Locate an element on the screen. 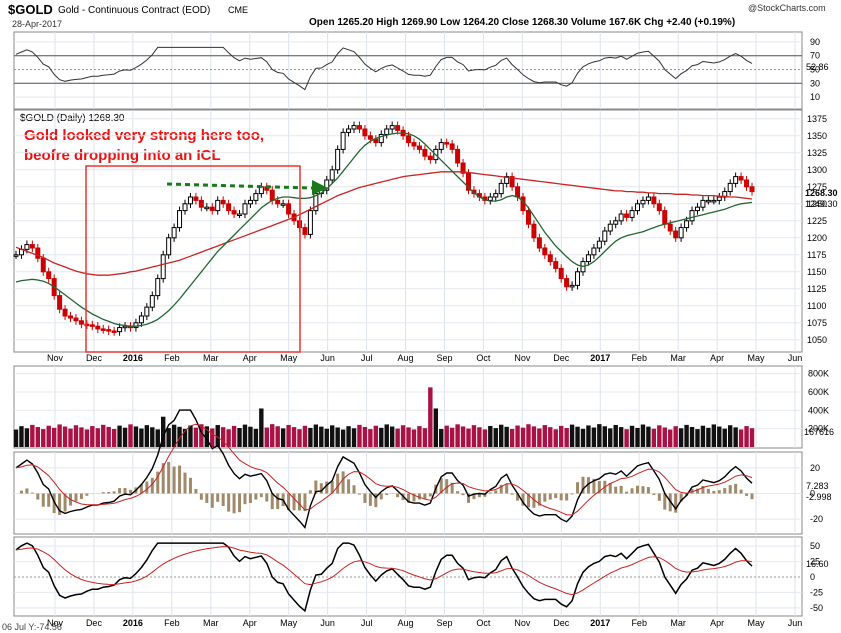 The image size is (841, 633). rsi-tick-label: 50 is located at coordinates (815, 70).